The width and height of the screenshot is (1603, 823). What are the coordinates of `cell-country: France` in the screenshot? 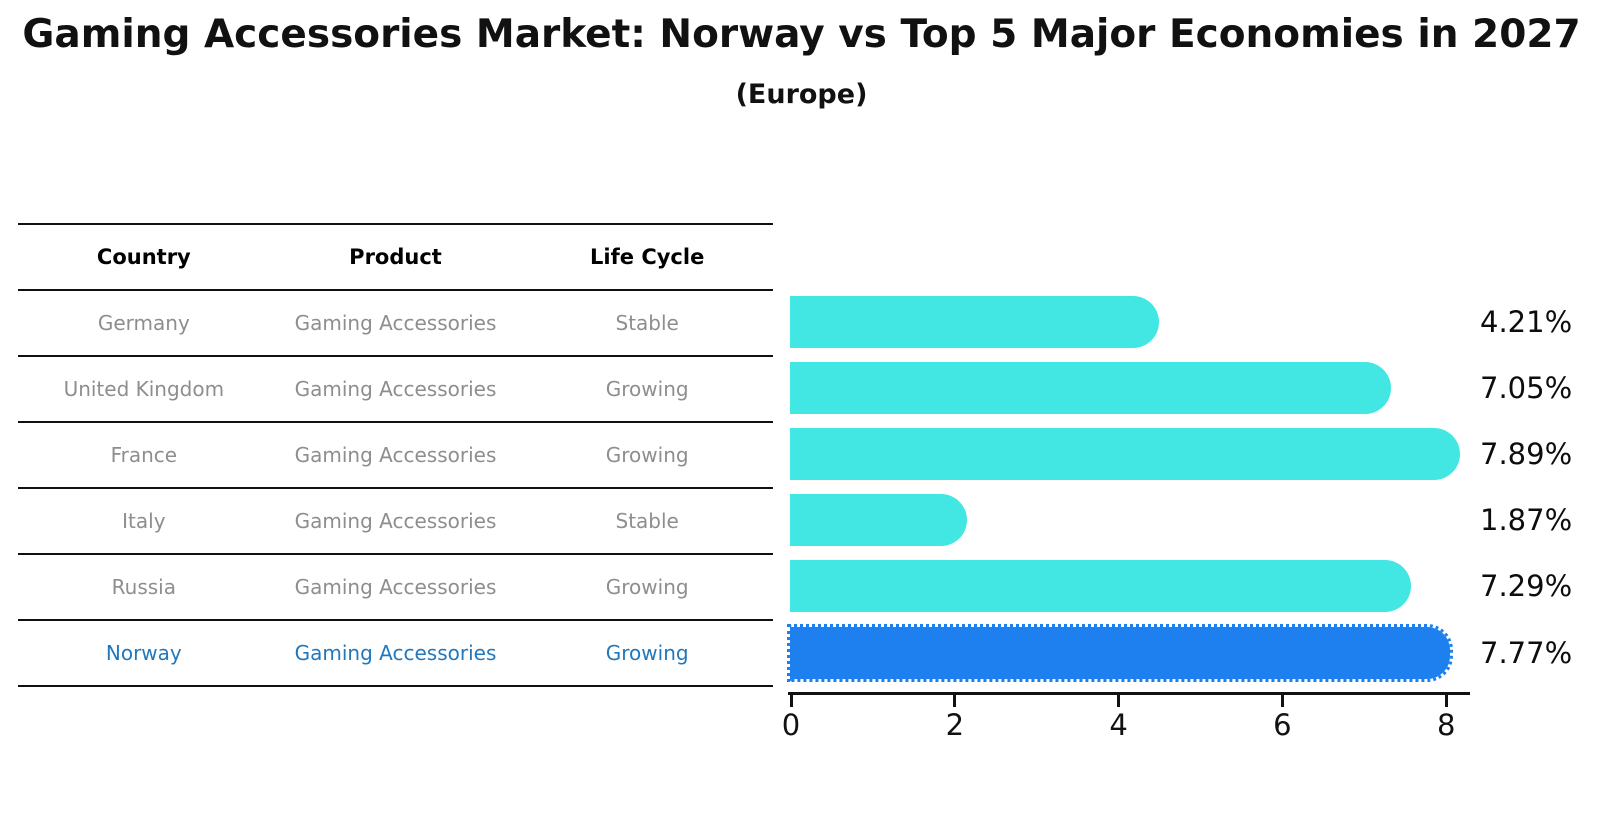 It's located at (144, 455).